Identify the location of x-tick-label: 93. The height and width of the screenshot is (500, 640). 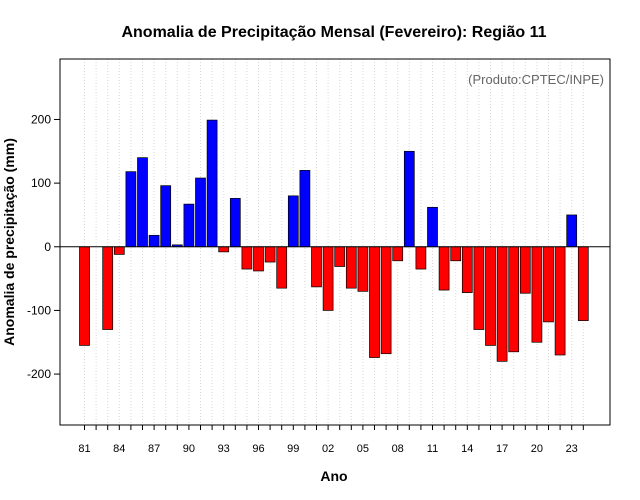
(224, 449).